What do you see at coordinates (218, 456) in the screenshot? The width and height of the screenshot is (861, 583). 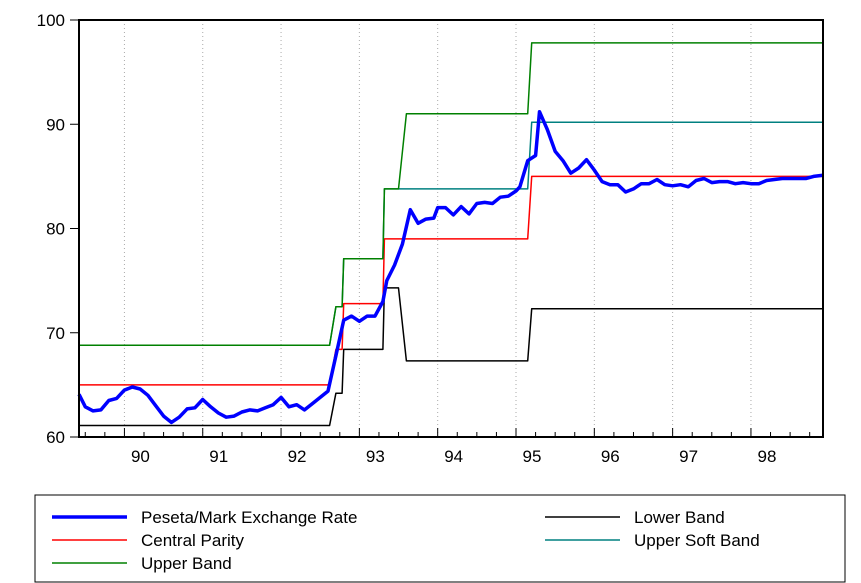 I see `x-tick-label: 91` at bounding box center [218, 456].